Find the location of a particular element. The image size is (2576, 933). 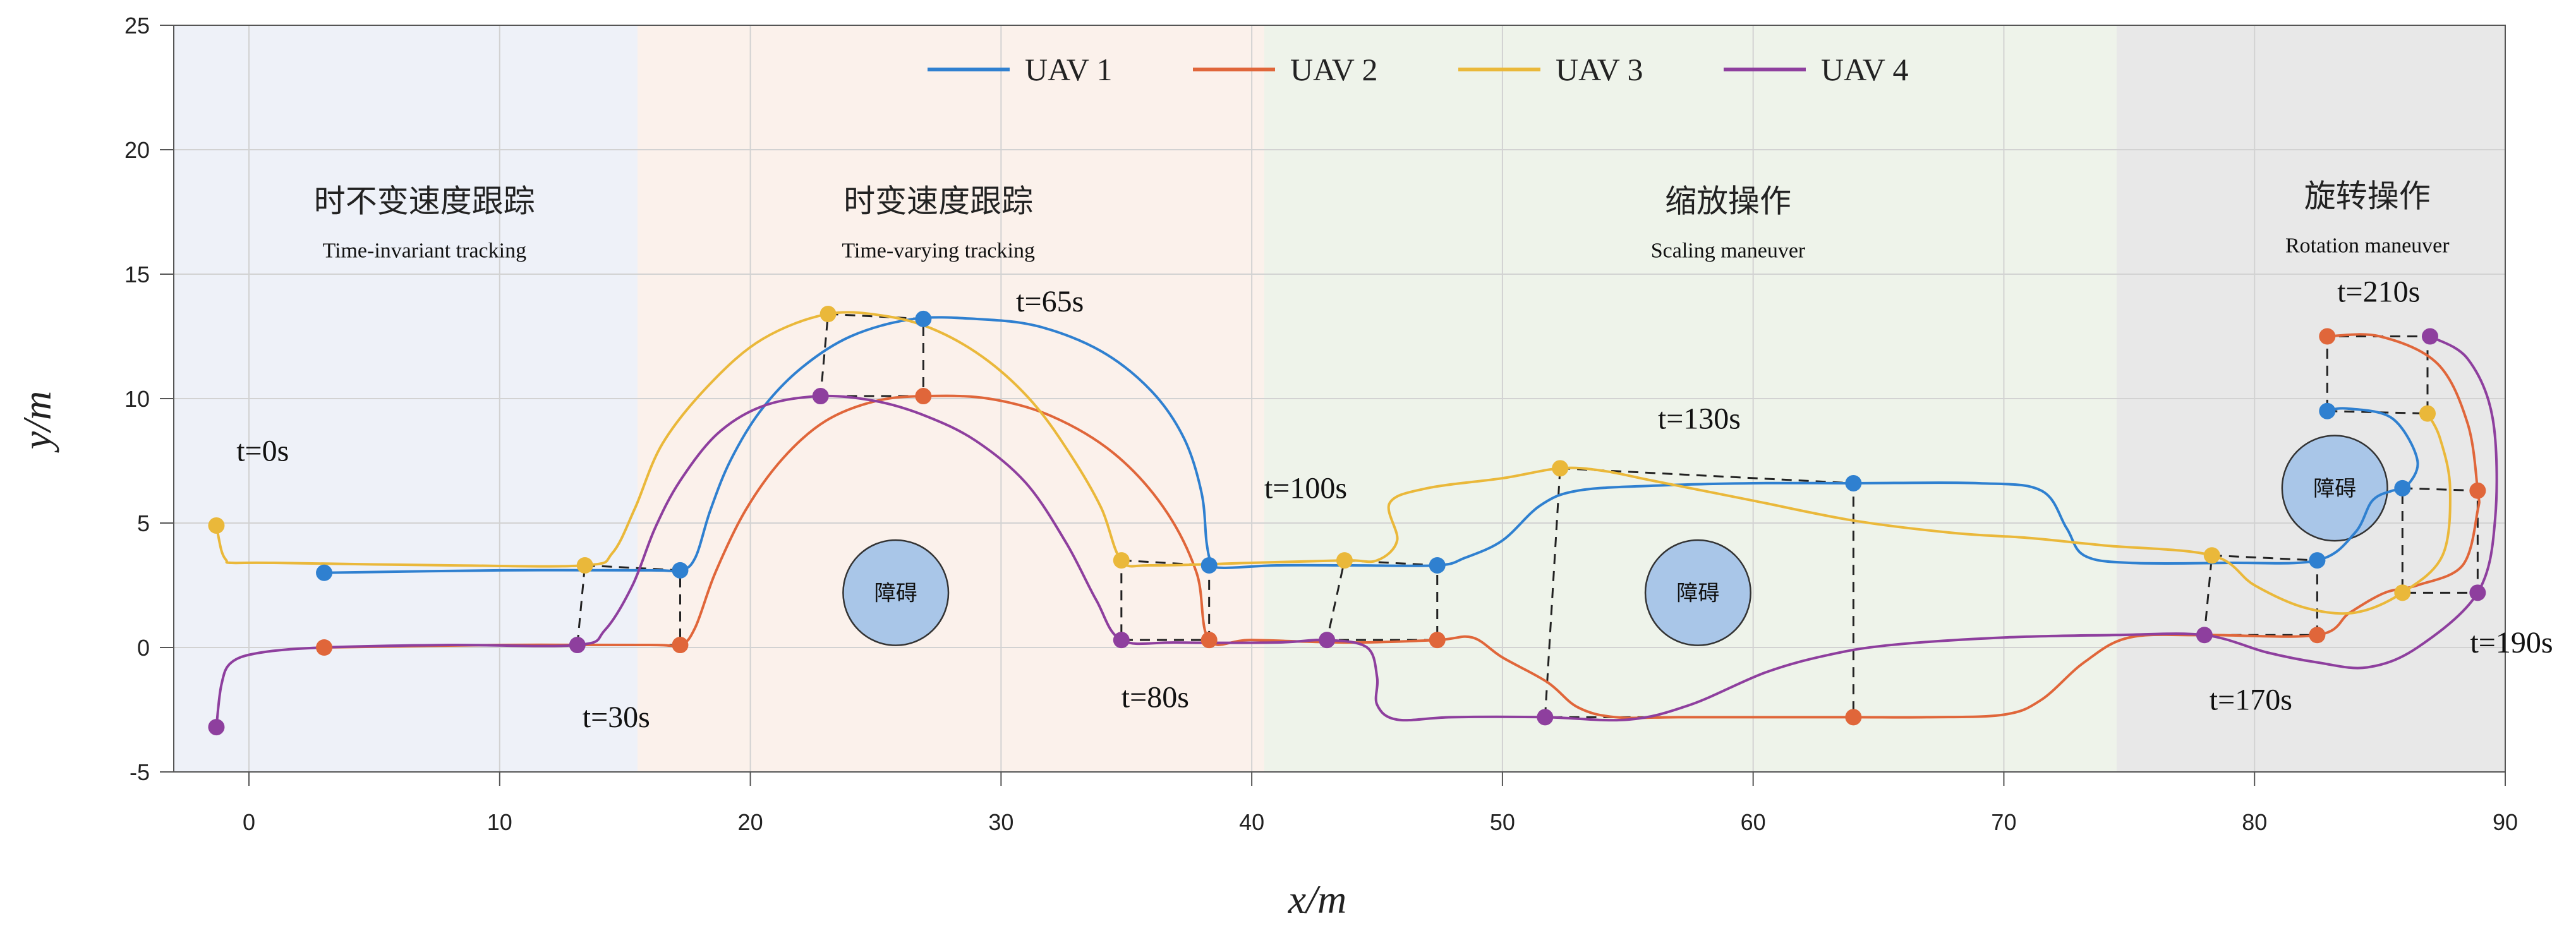

uav-2-legend-label: UAV 2 is located at coordinates (1333, 69).